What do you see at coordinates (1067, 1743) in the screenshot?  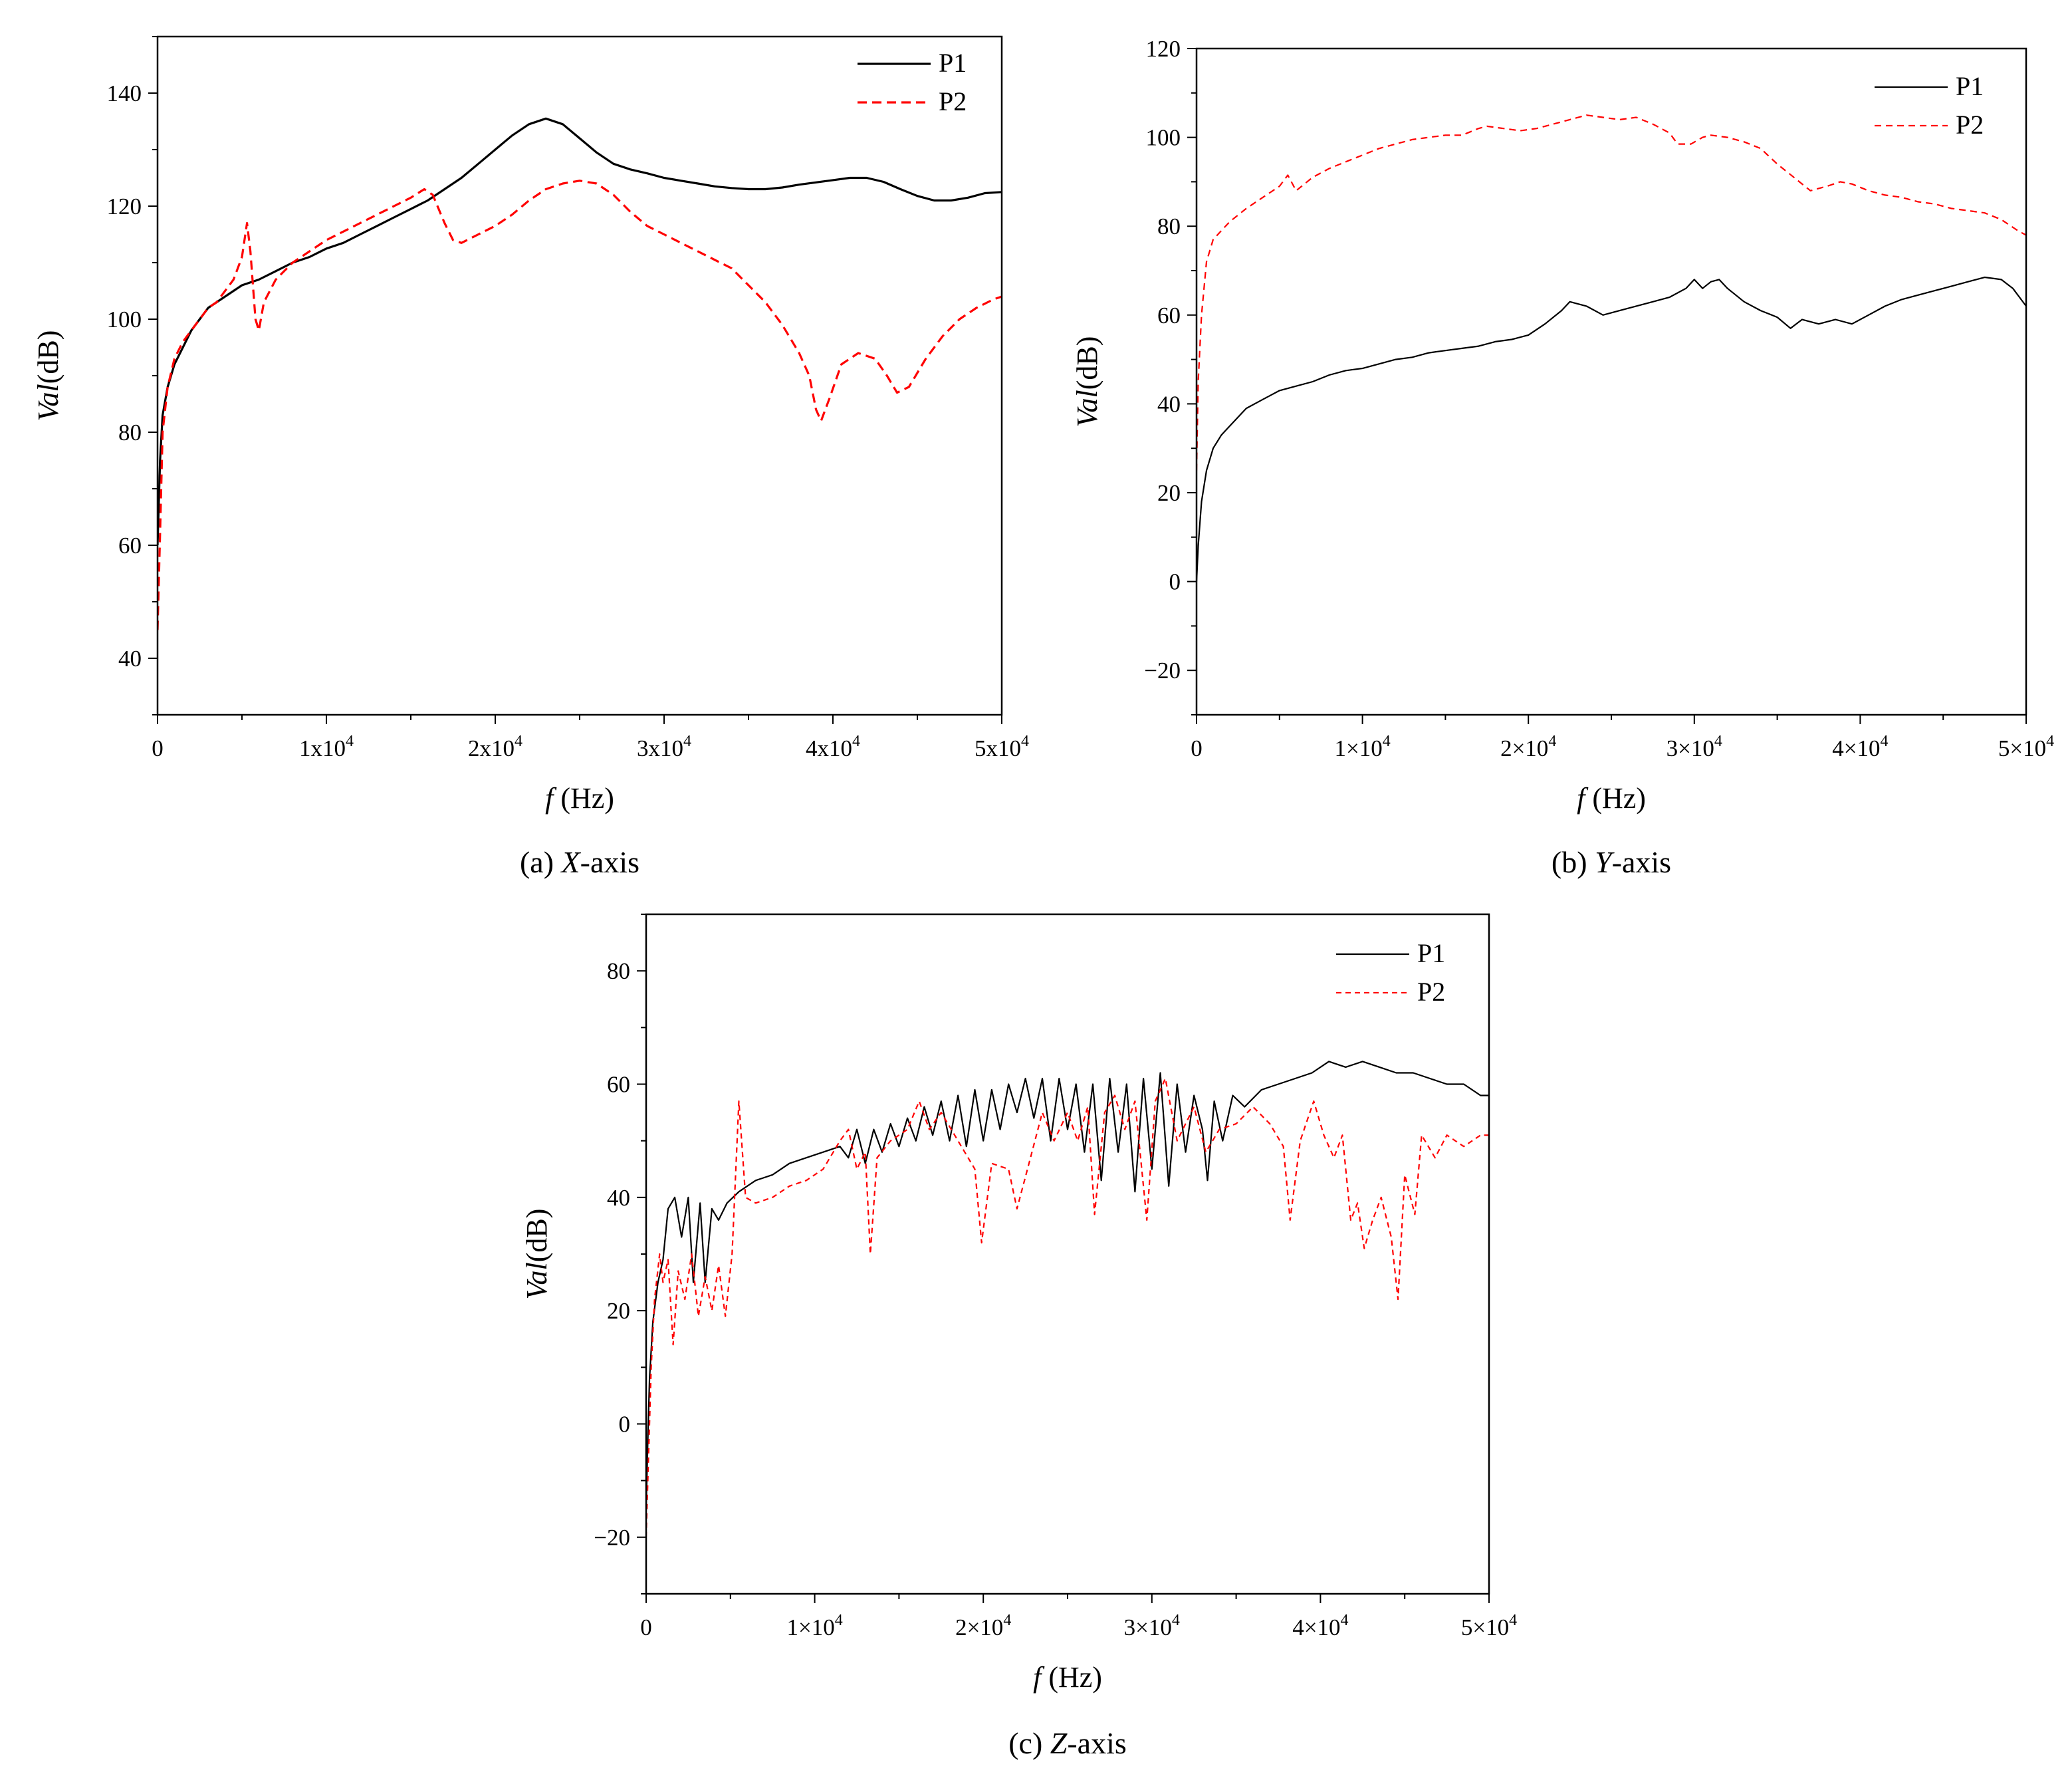 I see `panel-caption: (c) Z-axis` at bounding box center [1067, 1743].